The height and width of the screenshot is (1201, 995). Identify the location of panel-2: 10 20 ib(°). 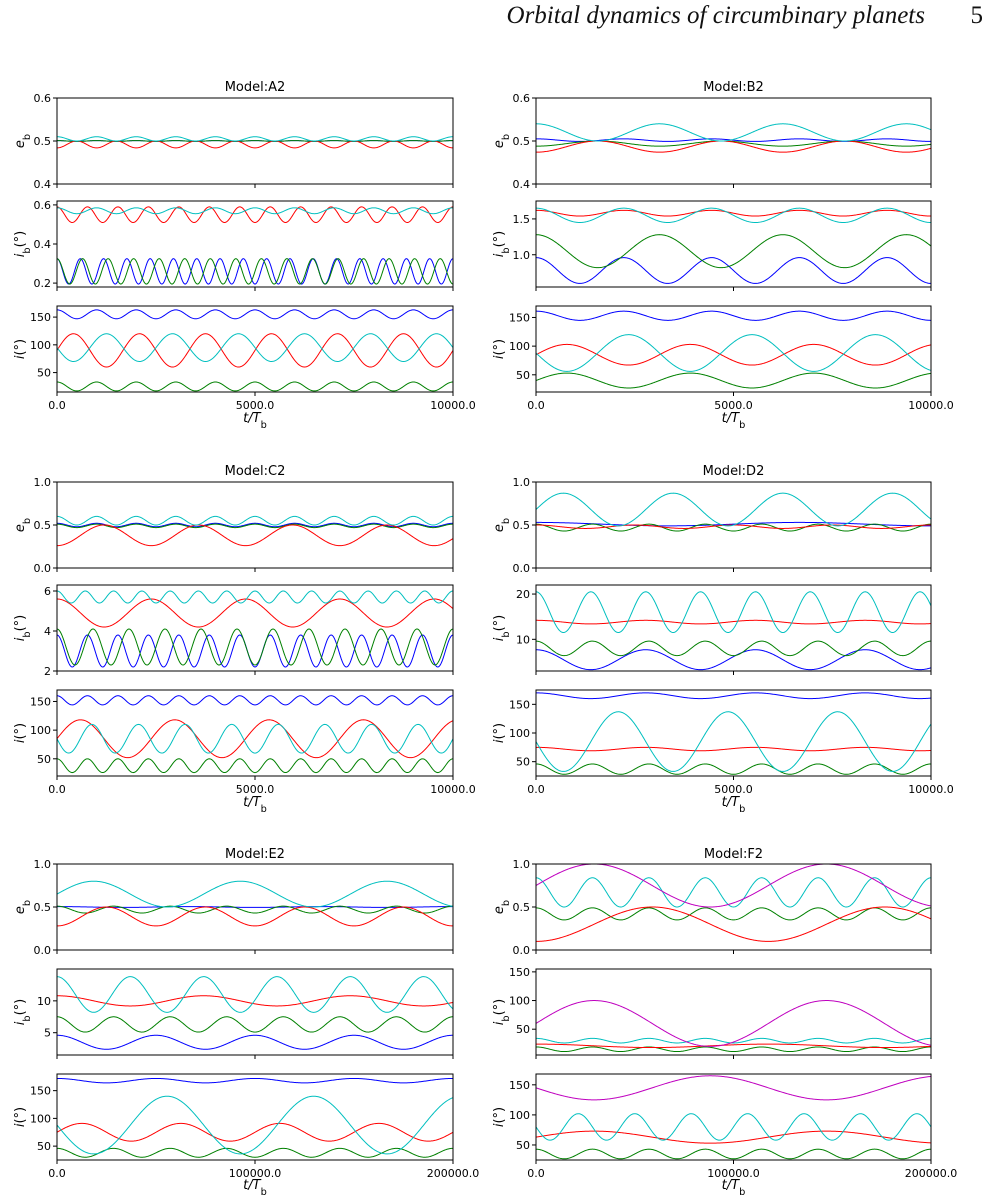
(712, 629).